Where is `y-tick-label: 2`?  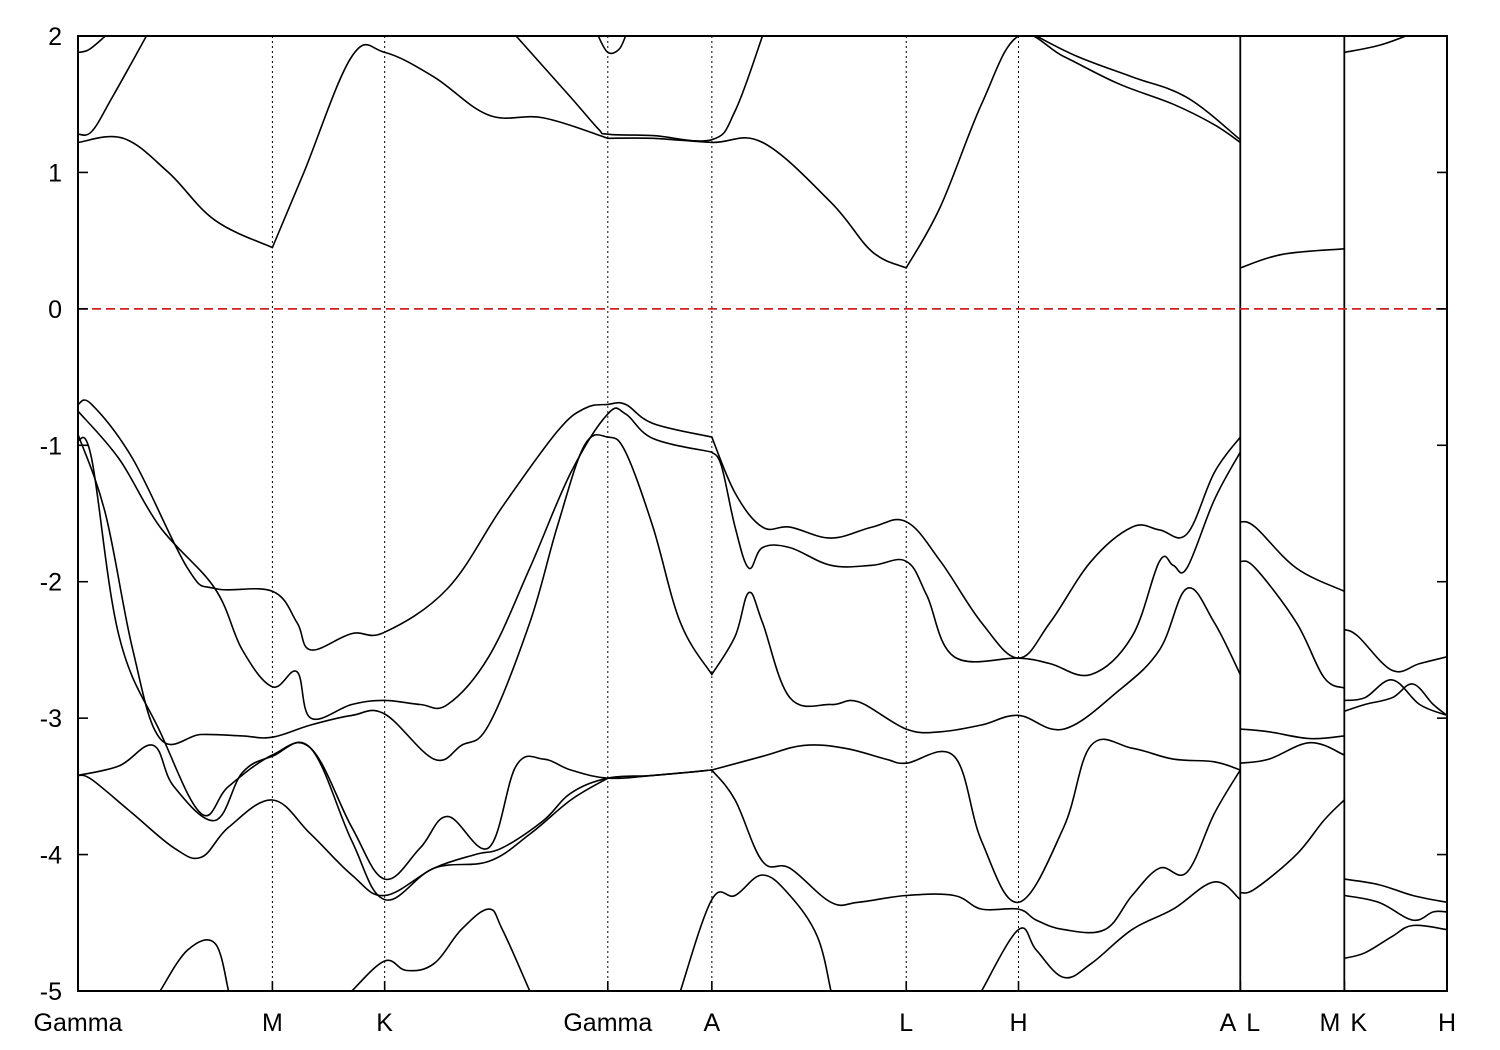 y-tick-label: 2 is located at coordinates (55, 37).